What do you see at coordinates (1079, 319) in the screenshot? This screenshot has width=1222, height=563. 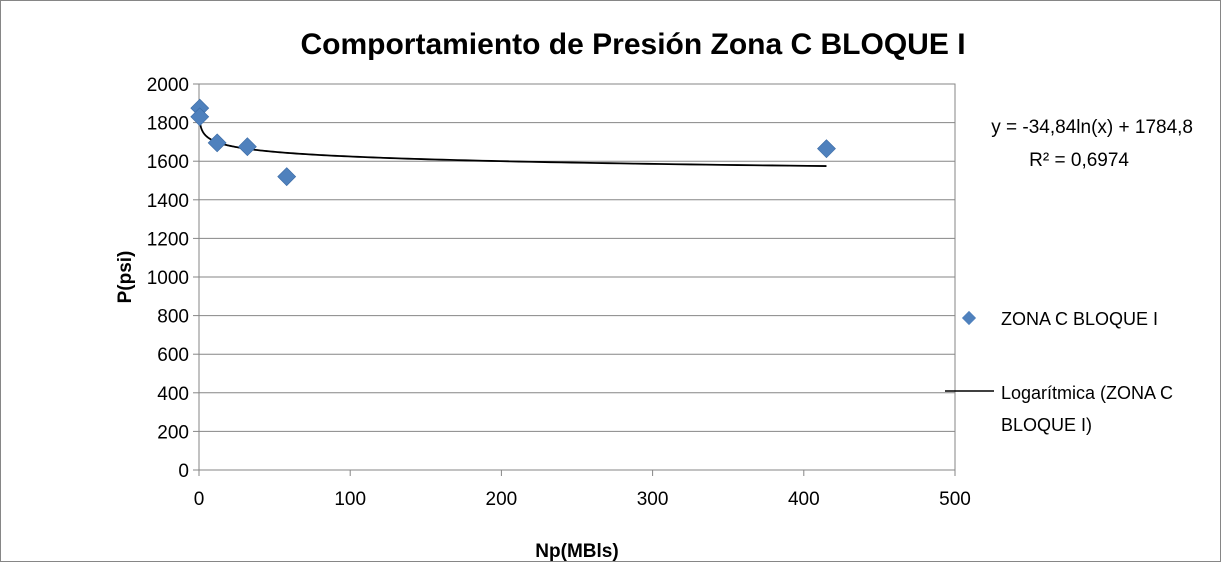 I see `legend-series-label: ZONA C BLOQUE I` at bounding box center [1079, 319].